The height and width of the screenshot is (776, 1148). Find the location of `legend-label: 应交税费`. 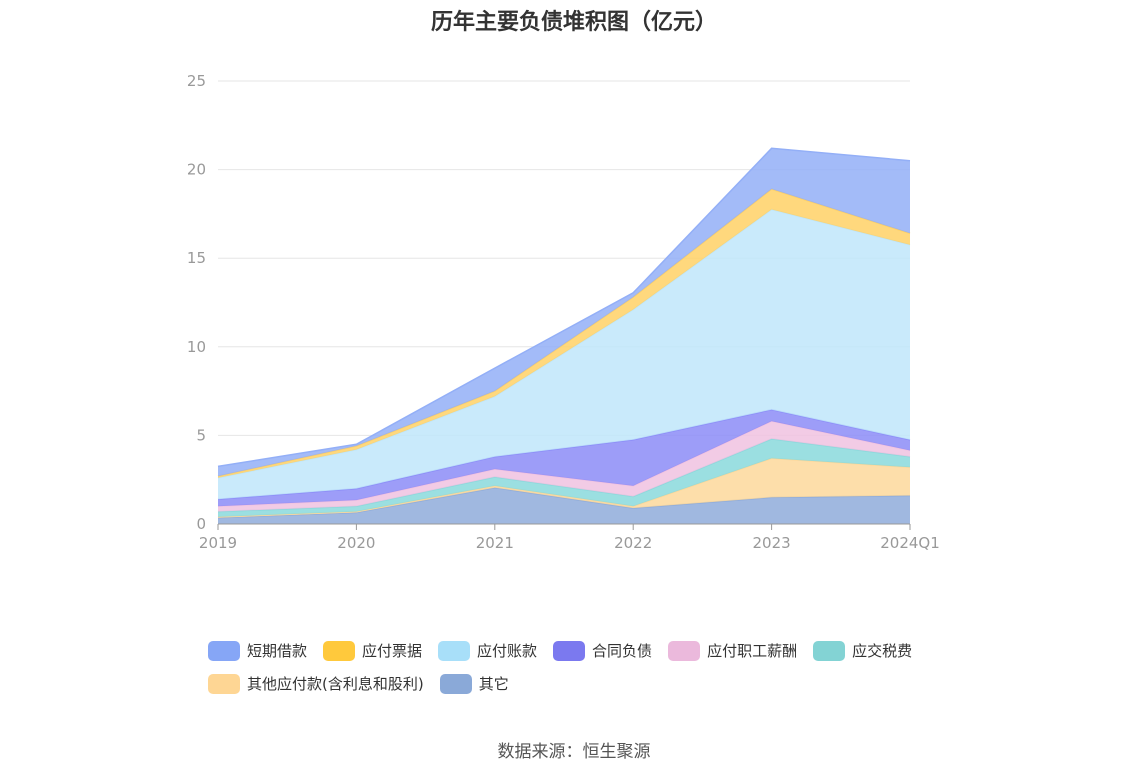

legend-label: 应交税费 is located at coordinates (882, 651).